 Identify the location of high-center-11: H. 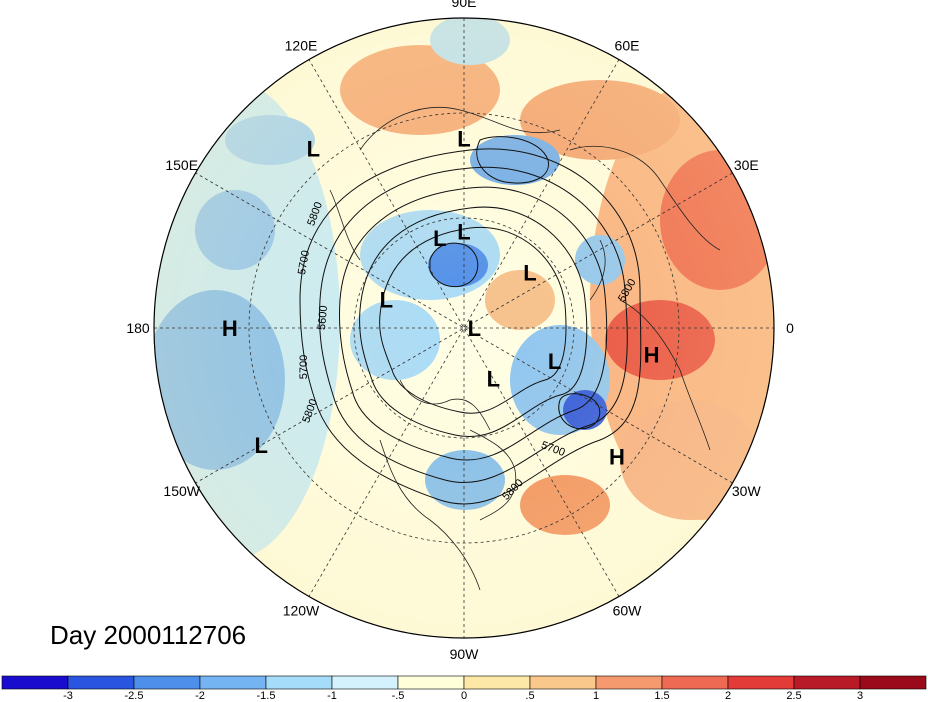
(652, 354).